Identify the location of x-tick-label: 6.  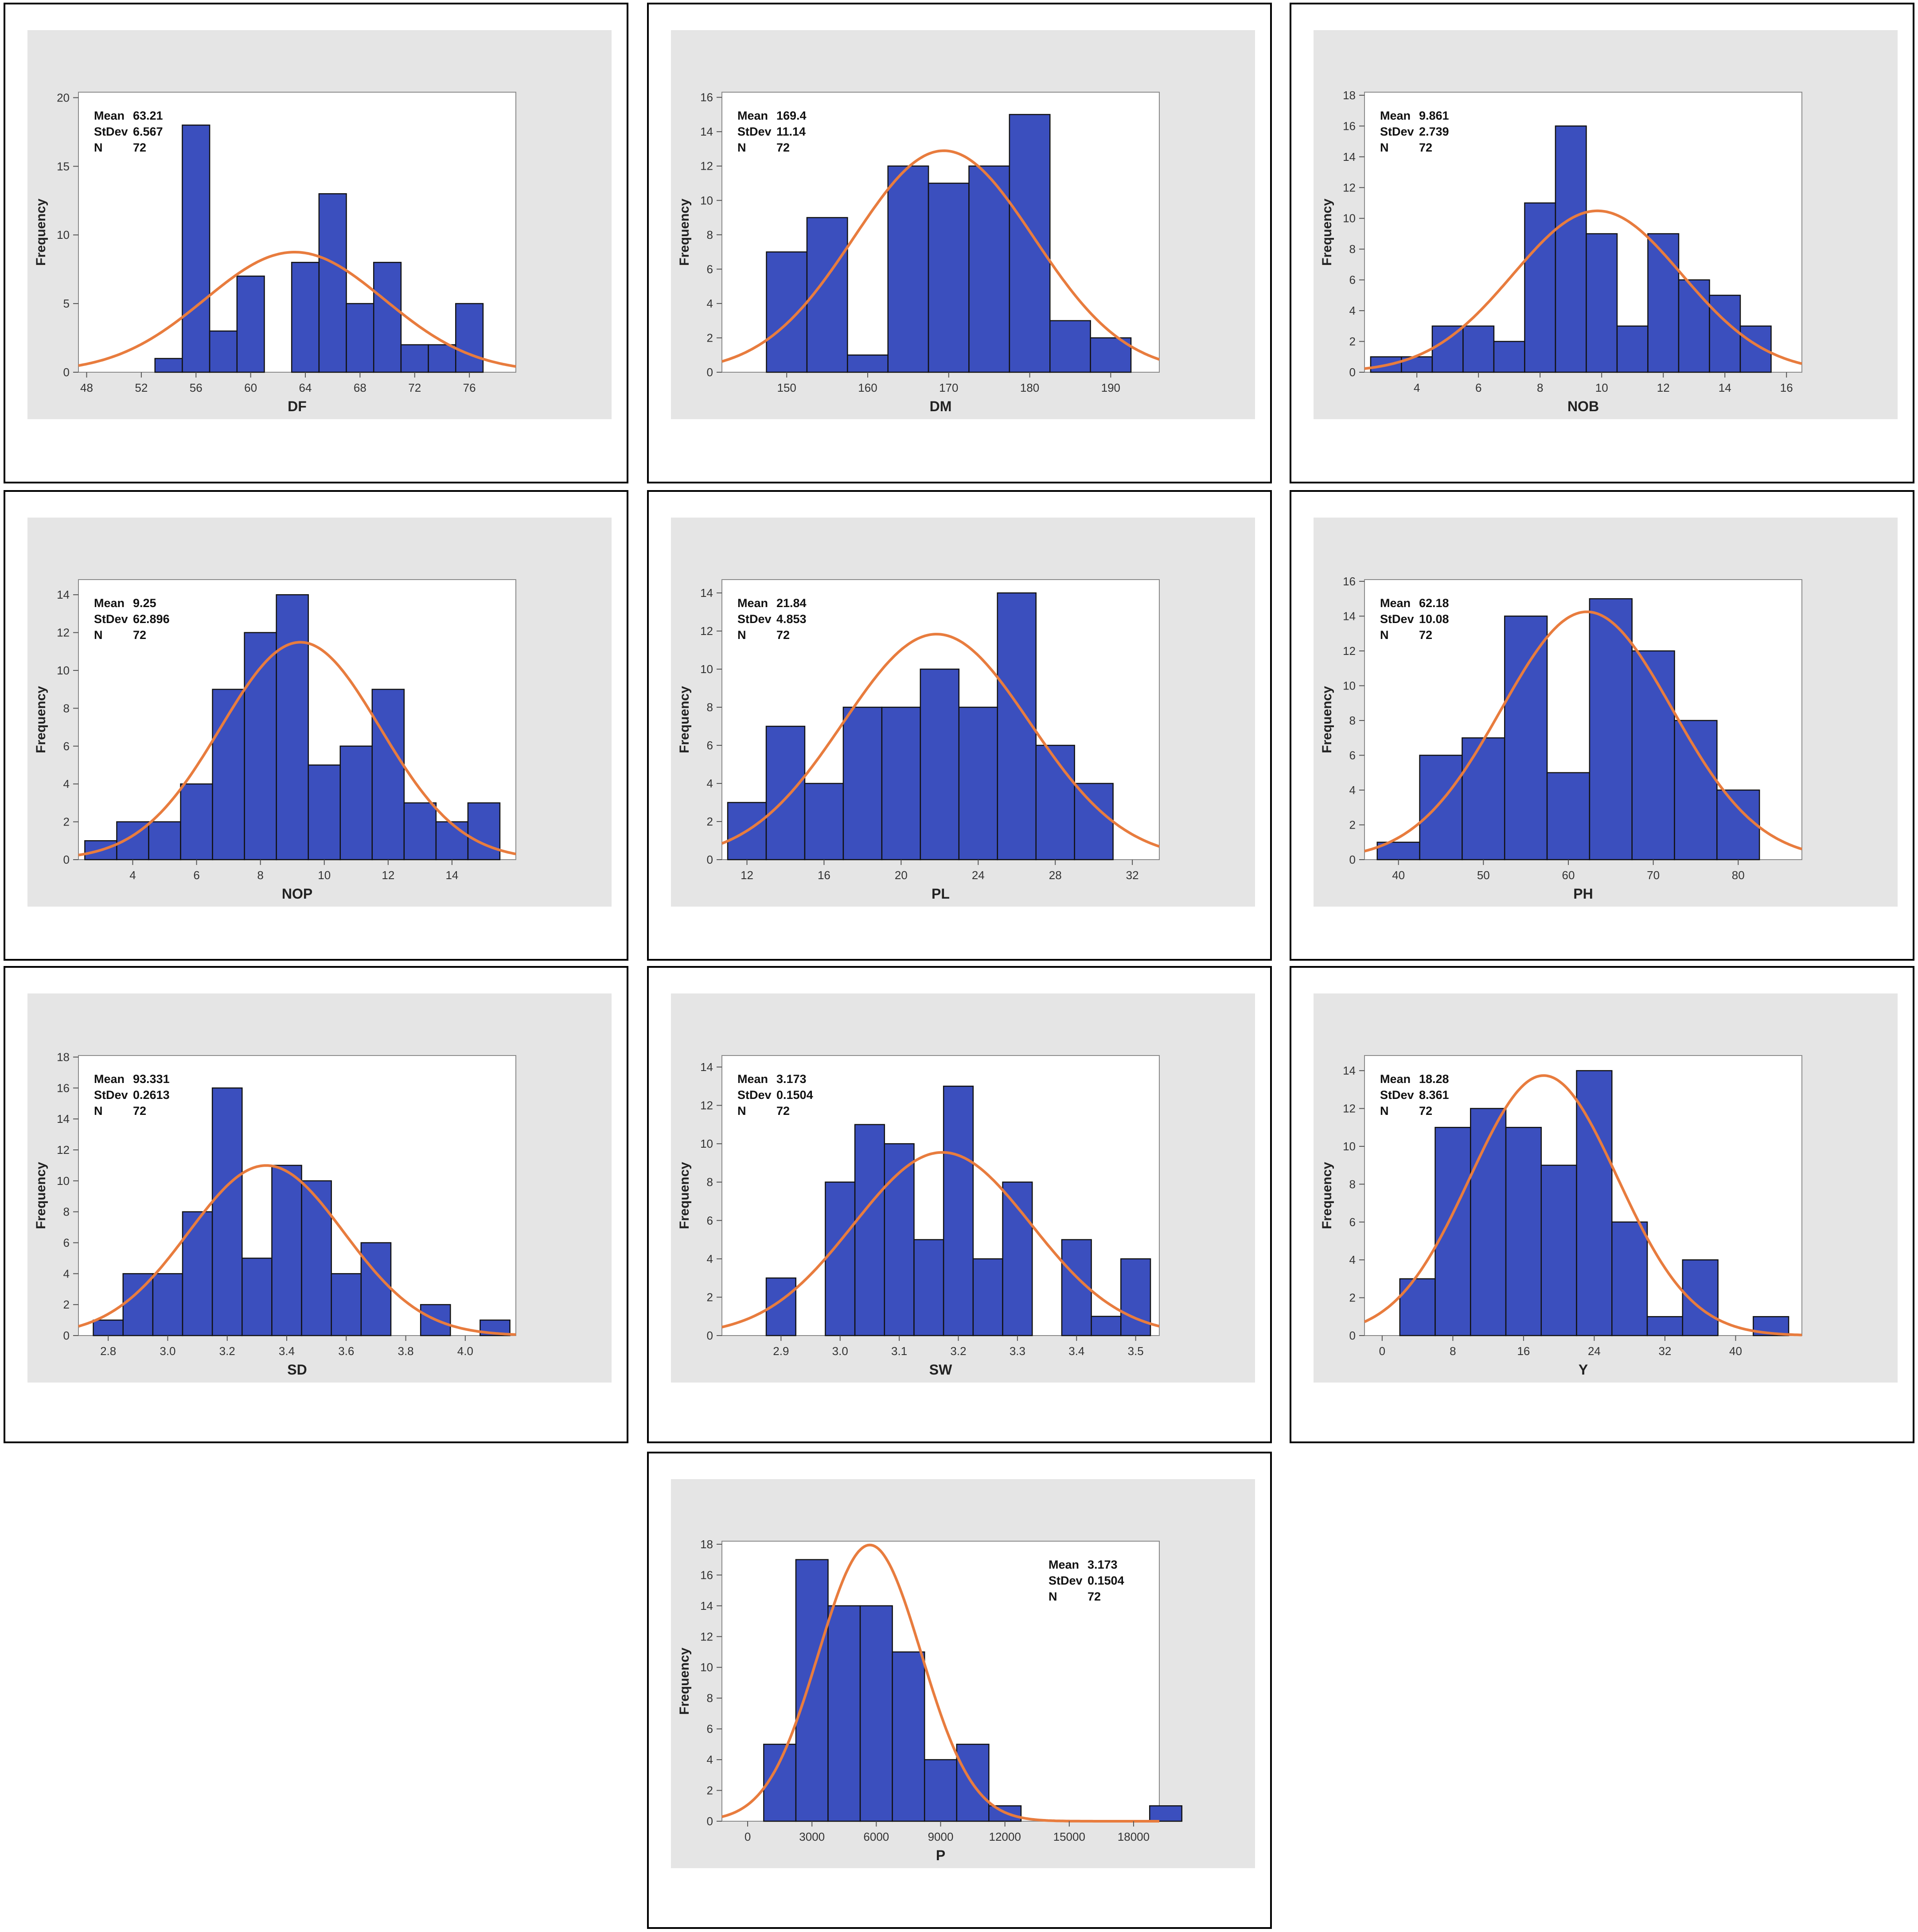
(196, 875).